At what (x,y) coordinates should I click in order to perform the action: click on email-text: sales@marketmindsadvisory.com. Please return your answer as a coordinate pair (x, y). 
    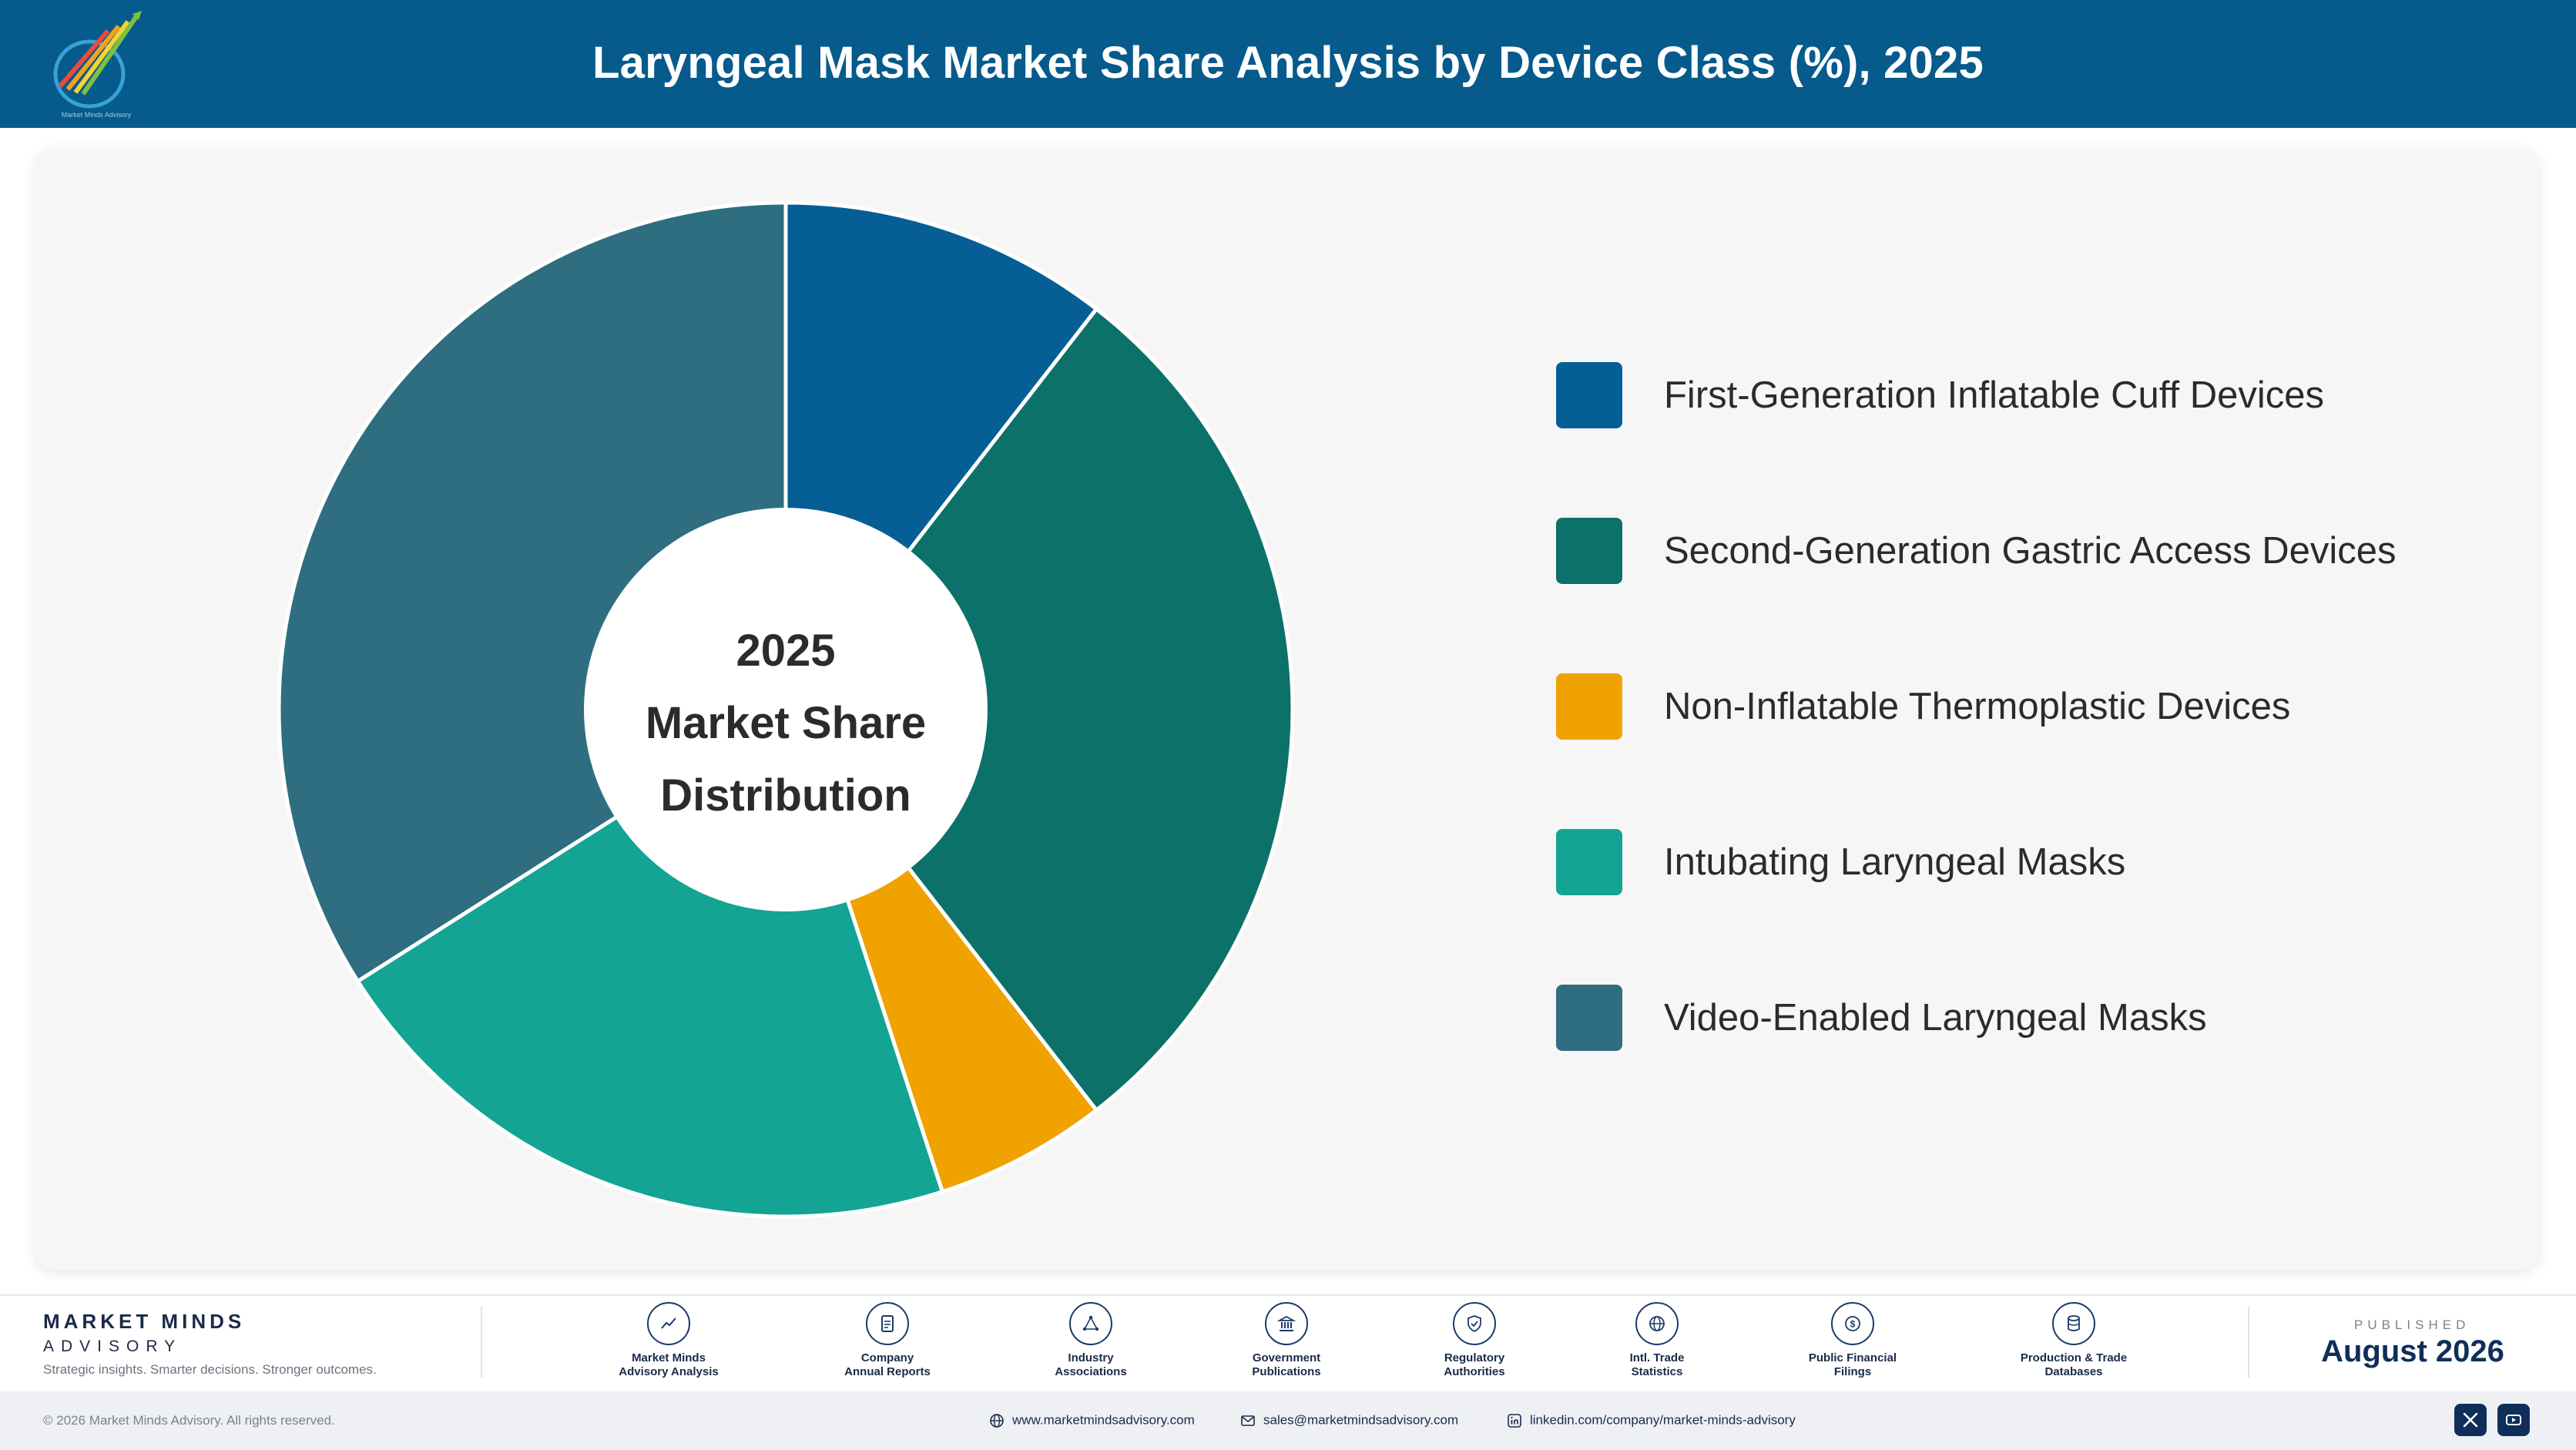
    Looking at the image, I should click on (1361, 1420).